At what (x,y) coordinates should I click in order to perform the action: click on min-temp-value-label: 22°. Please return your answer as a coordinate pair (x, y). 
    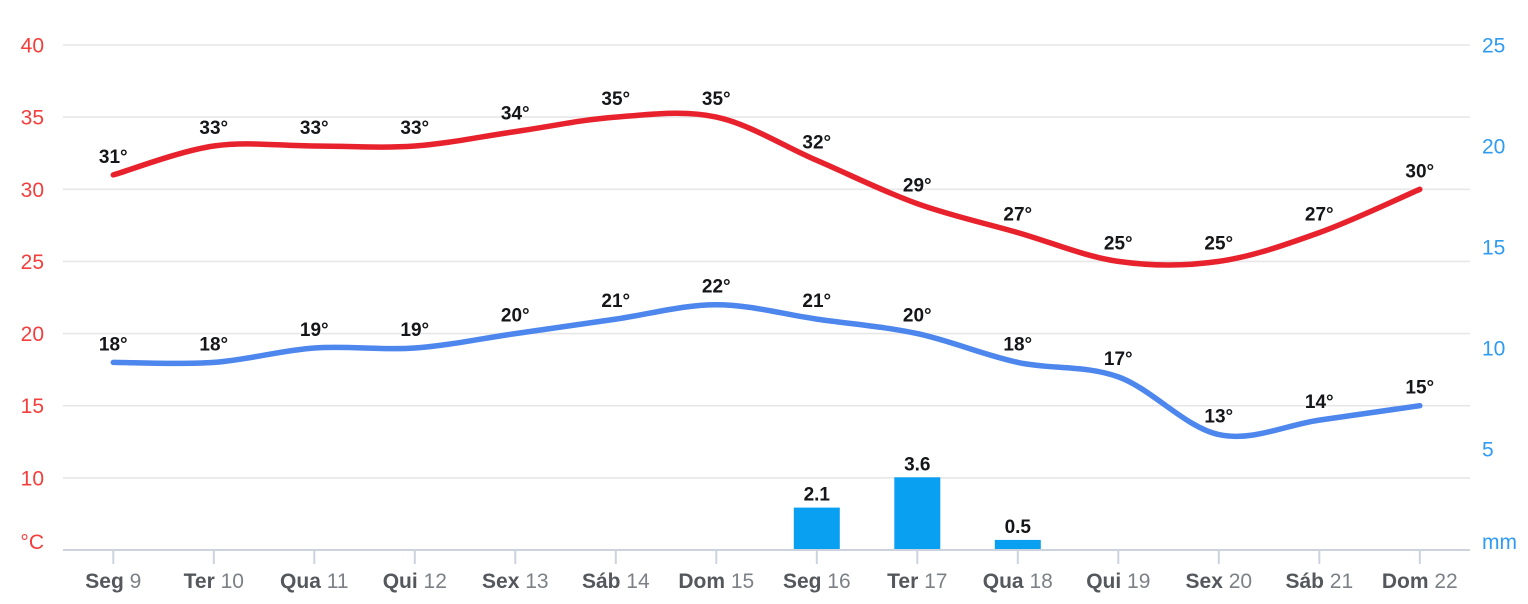
    Looking at the image, I should click on (716, 287).